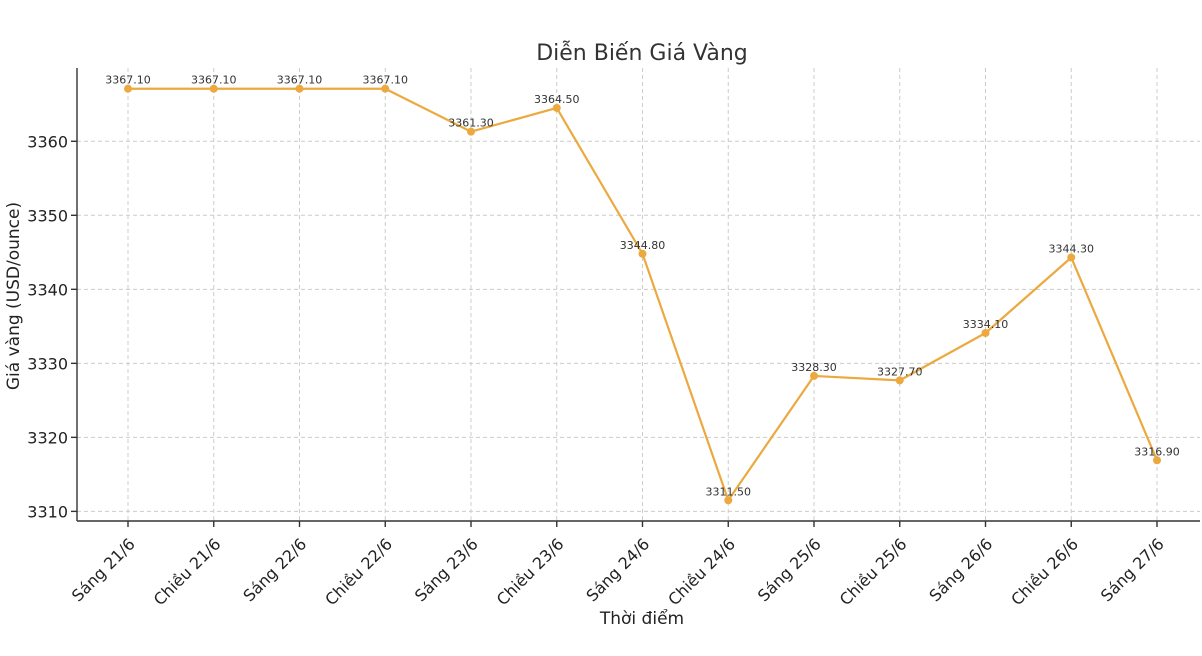 The height and width of the screenshot is (656, 1202). What do you see at coordinates (729, 491) in the screenshot?
I see `data-label: 3311.50` at bounding box center [729, 491].